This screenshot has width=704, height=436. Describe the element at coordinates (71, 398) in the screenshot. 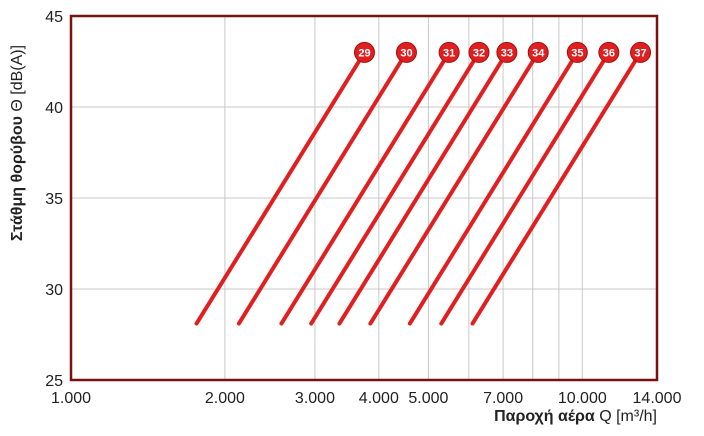

I see `x-tick-label: 1.000` at that location.